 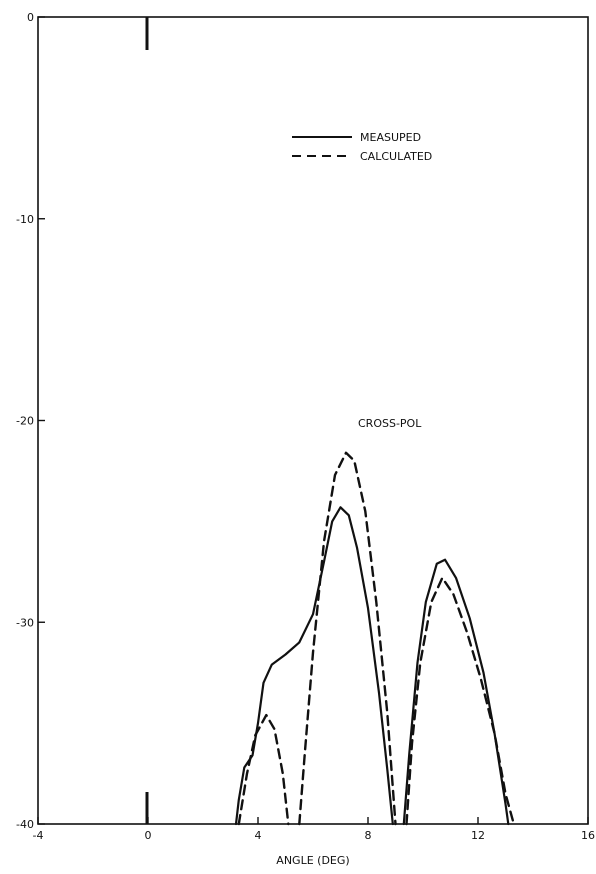 What do you see at coordinates (312, 860) in the screenshot?
I see `x-axis-title: ANGLE (DEG)` at bounding box center [312, 860].